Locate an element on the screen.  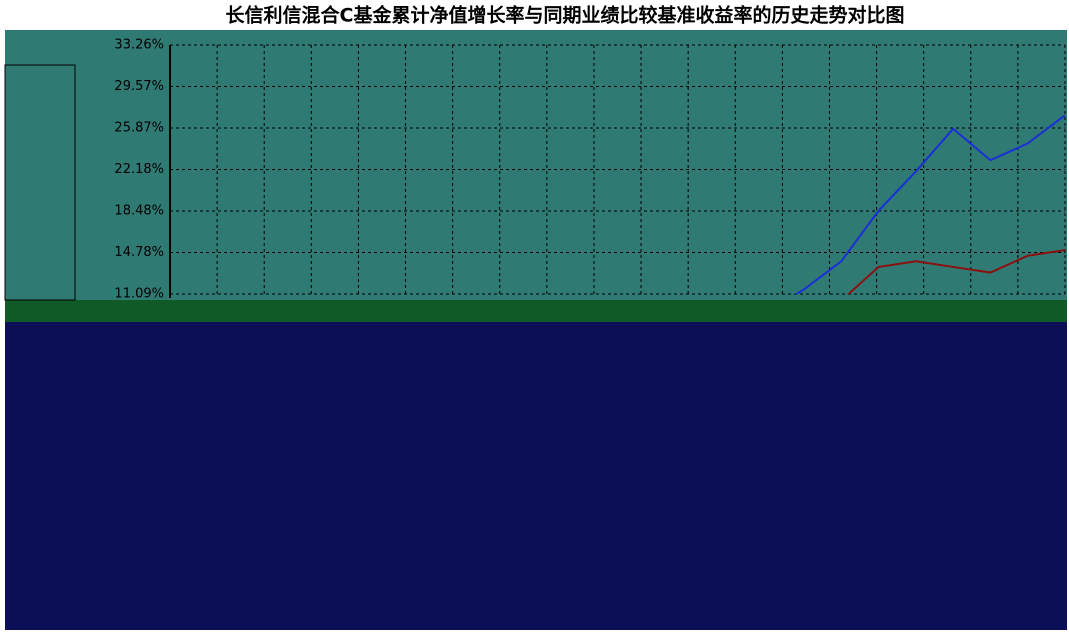
y-tick-label: 22.18% is located at coordinates (139, 169).